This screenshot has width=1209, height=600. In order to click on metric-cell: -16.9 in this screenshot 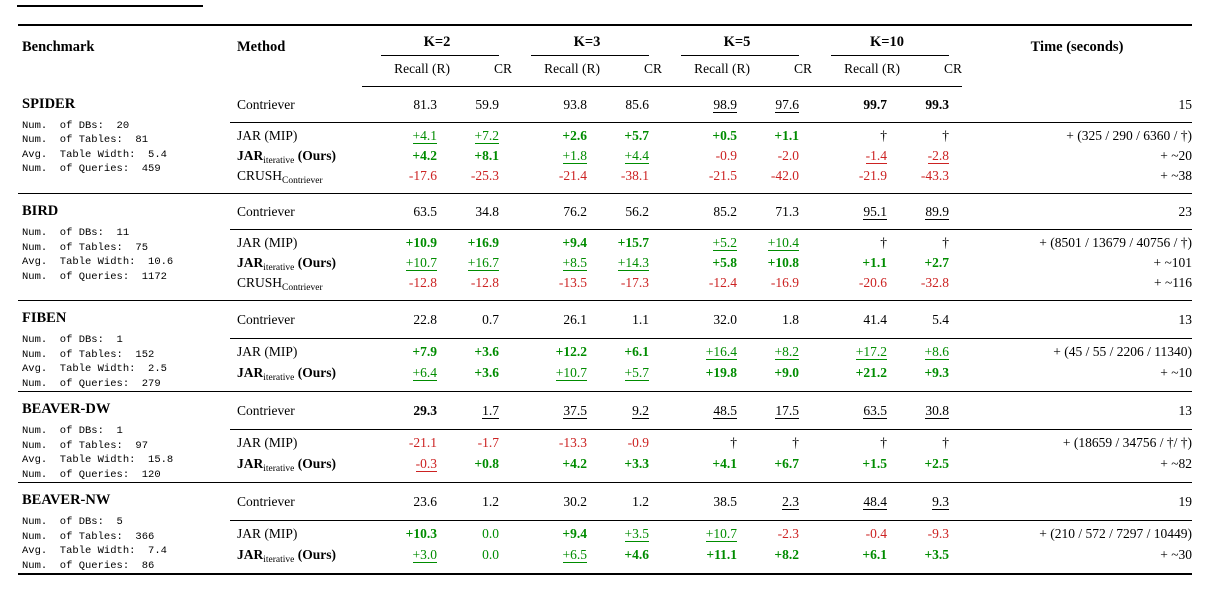, I will do `click(781, 287)`.